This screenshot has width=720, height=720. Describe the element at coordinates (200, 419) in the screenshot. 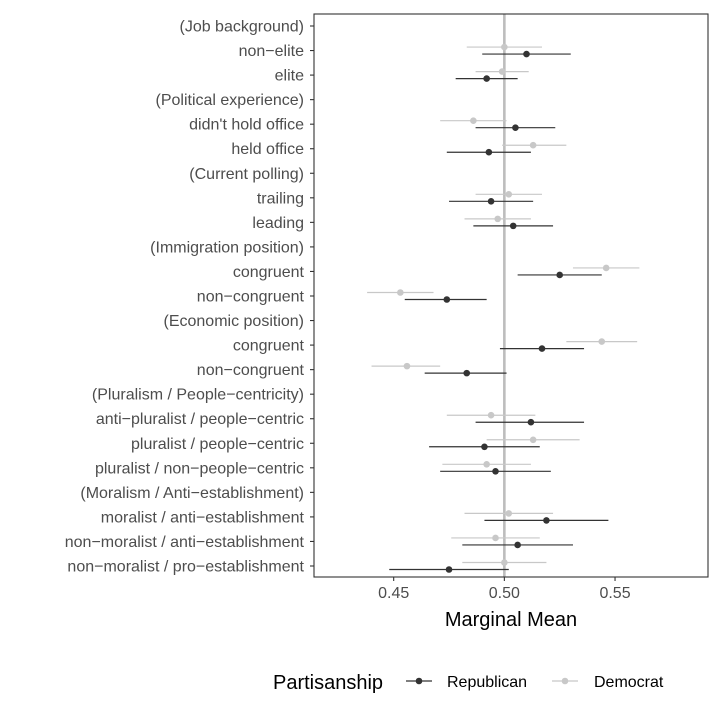

I see `category-label: anti−pluralist / people−centric` at that location.